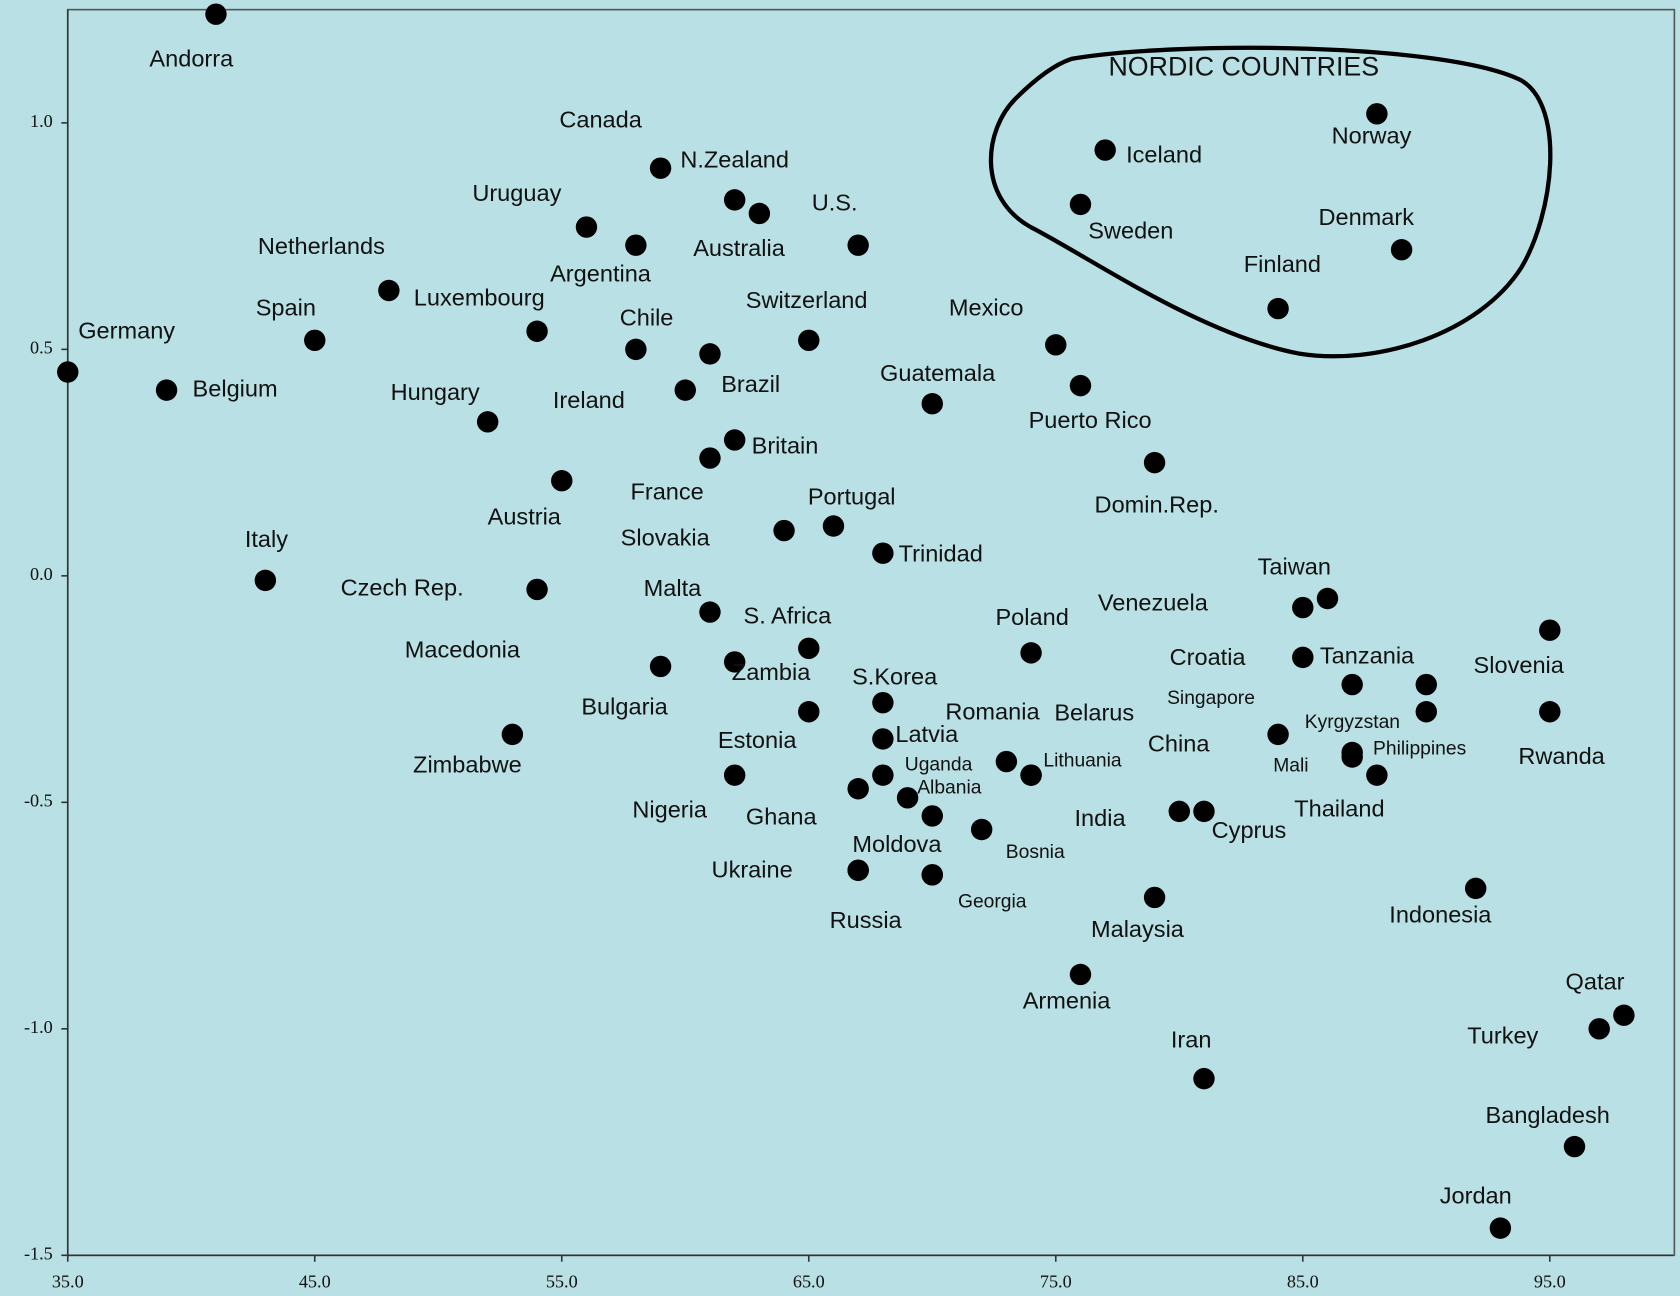  Describe the element at coordinates (673, 588) in the screenshot. I see `point-label: Malta` at that location.